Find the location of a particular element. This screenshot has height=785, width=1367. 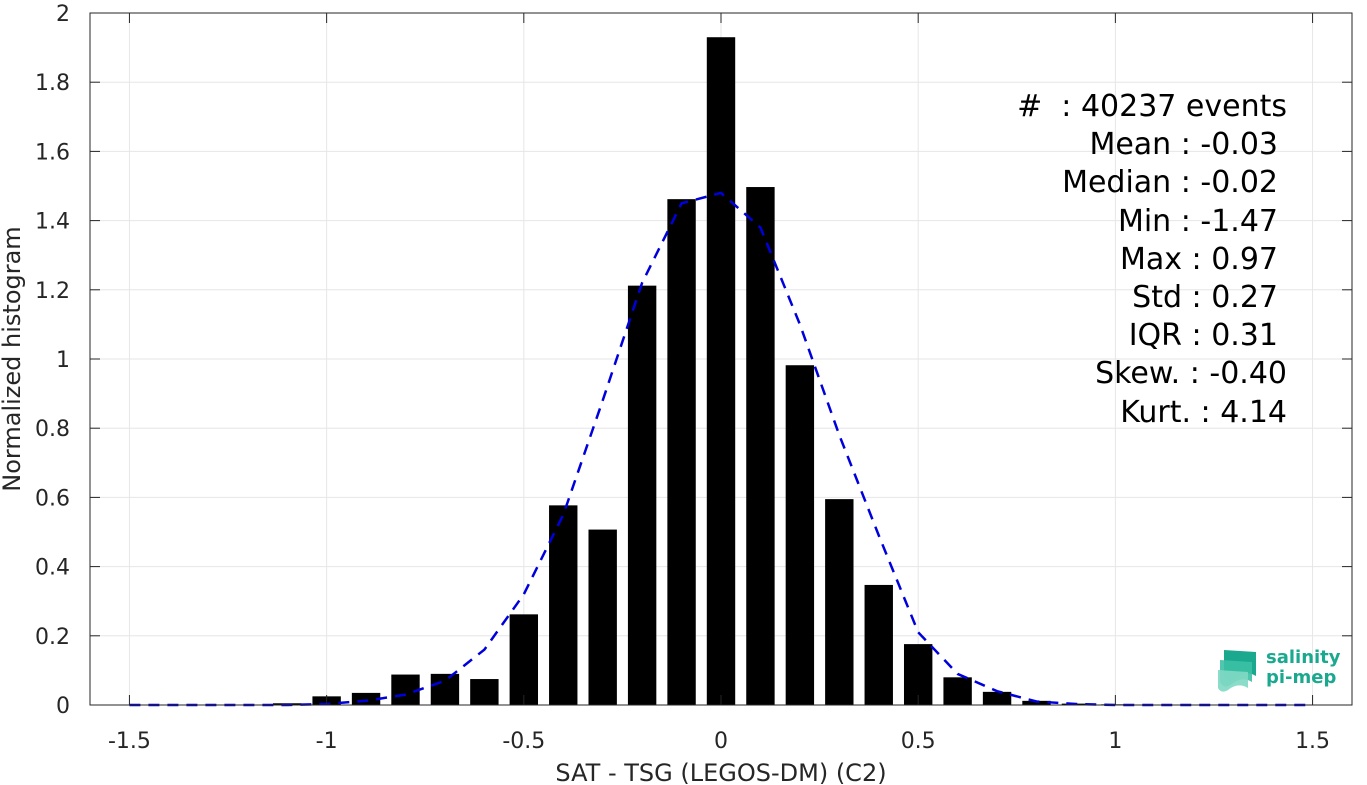

y-tick-label: 1.2 is located at coordinates (52, 291).